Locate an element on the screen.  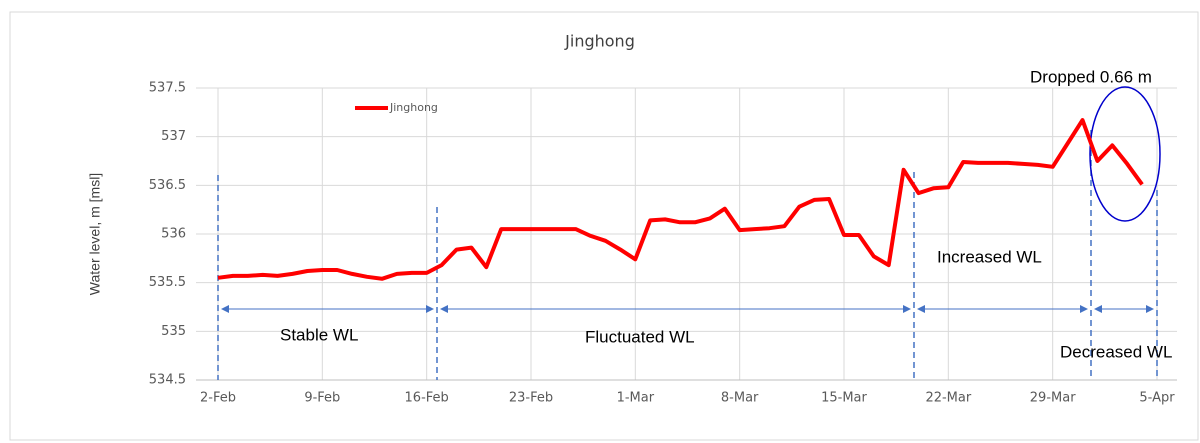
y-tick-label: 535.5 is located at coordinates (167, 282).